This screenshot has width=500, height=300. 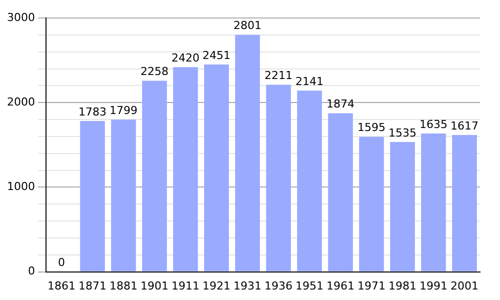 What do you see at coordinates (92, 285) in the screenshot?
I see `x-tick-label: 1871` at bounding box center [92, 285].